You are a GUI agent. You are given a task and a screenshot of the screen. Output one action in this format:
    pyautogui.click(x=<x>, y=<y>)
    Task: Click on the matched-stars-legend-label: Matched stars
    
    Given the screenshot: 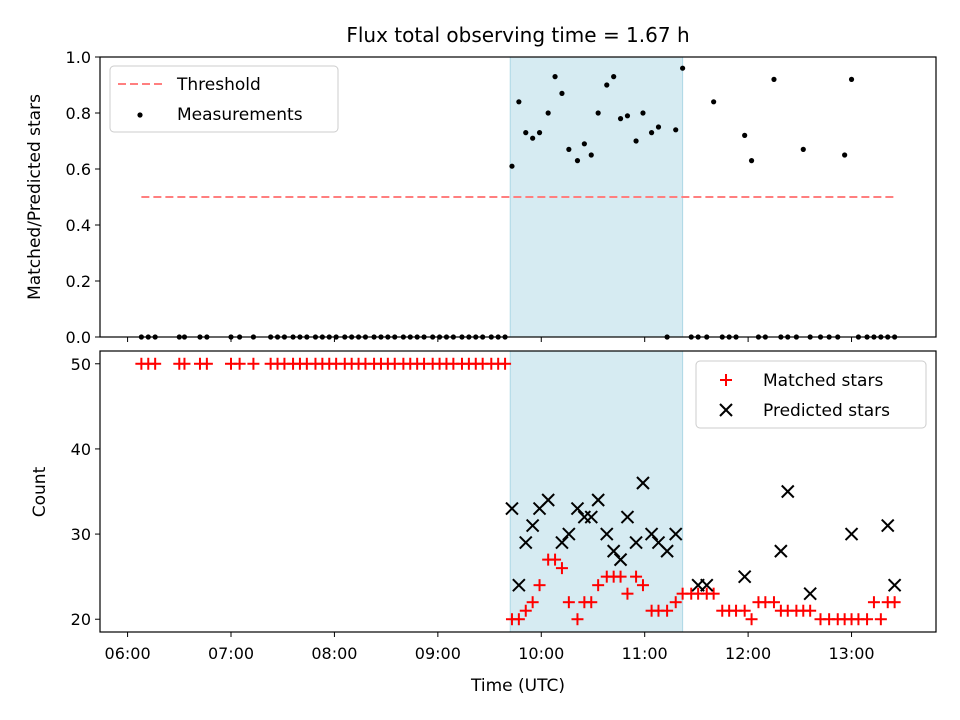 What is the action you would take?
    pyautogui.click(x=823, y=381)
    